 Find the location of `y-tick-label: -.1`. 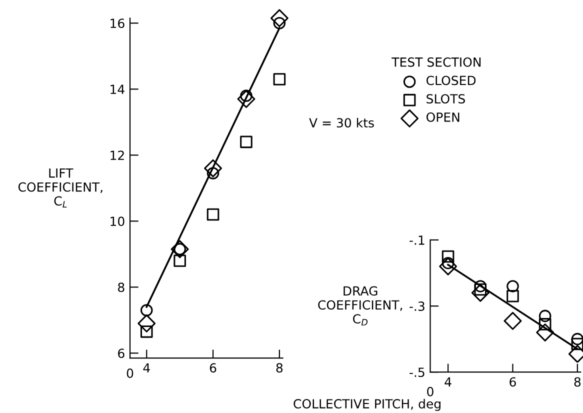

y-tick-label: -.1 is located at coordinates (417, 240).